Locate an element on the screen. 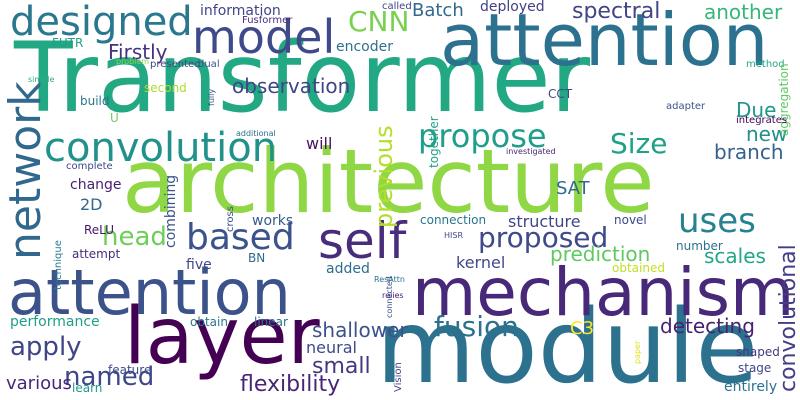 This screenshot has height=400, width=800. word-spectral: spectral is located at coordinates (616, 12).